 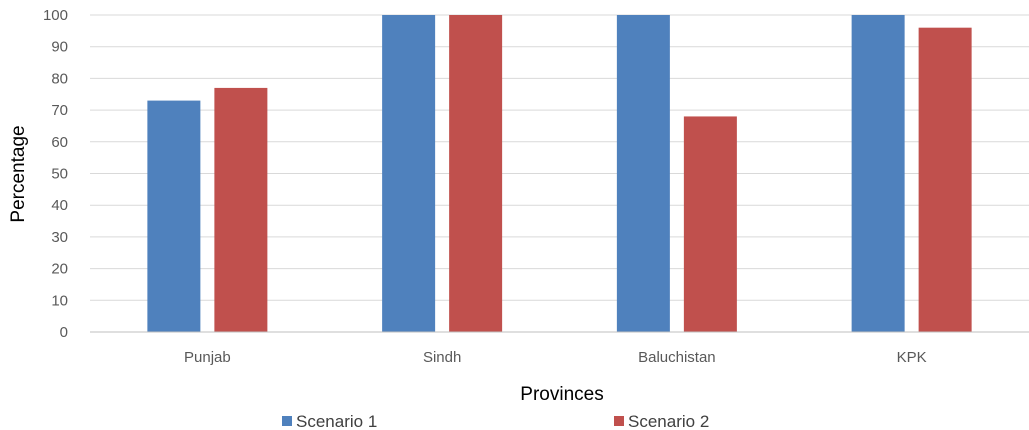 I want to click on x-tick-label: Punjab, so click(x=207, y=357).